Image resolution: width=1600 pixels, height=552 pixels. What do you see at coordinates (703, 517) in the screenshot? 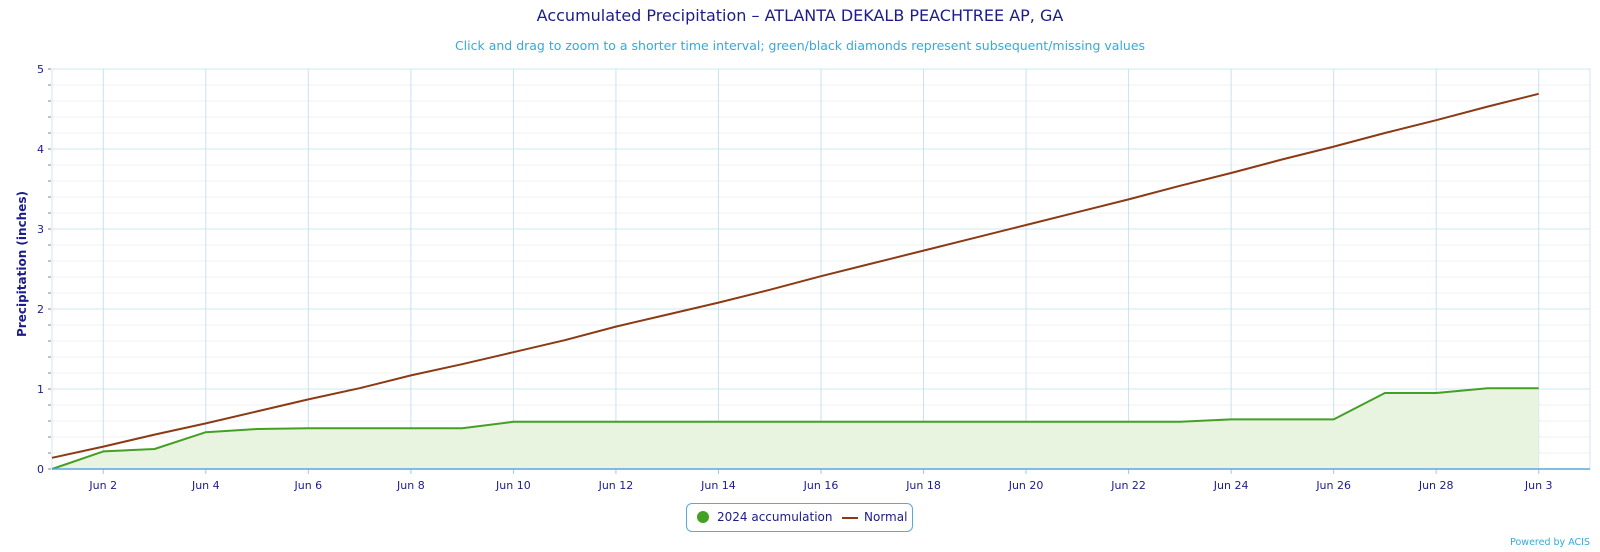
I see `green-dot-icon` at bounding box center [703, 517].